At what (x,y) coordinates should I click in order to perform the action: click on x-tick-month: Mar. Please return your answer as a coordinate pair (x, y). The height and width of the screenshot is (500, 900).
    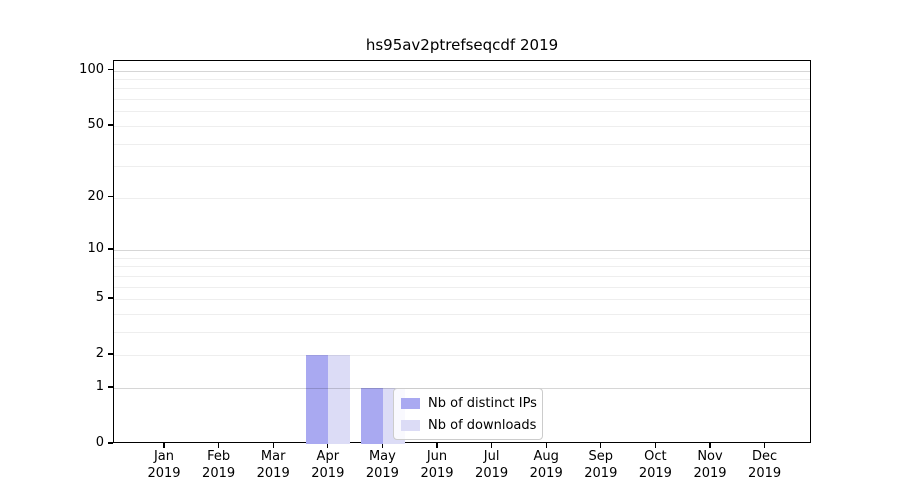
    Looking at the image, I should click on (273, 456).